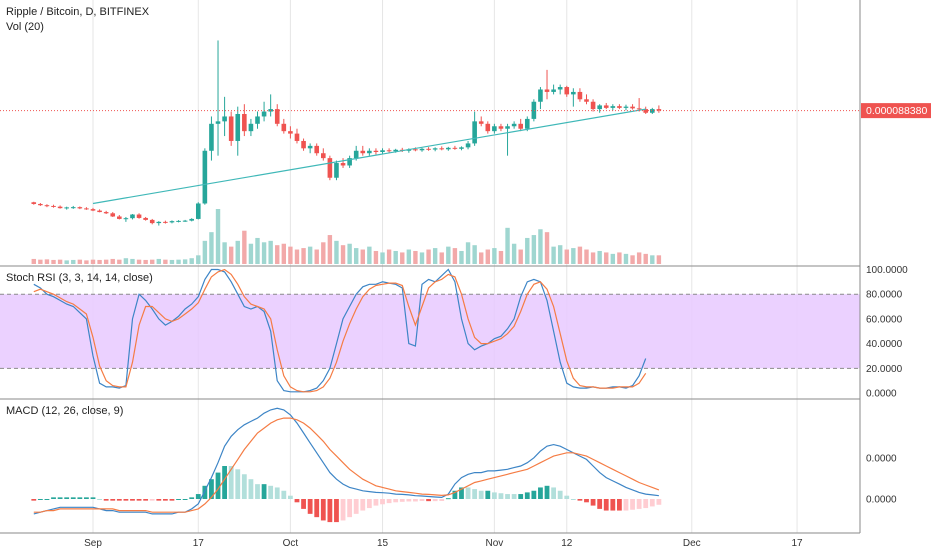  What do you see at coordinates (896, 111) in the screenshot?
I see `last-price-label: 0.000088380` at bounding box center [896, 111].